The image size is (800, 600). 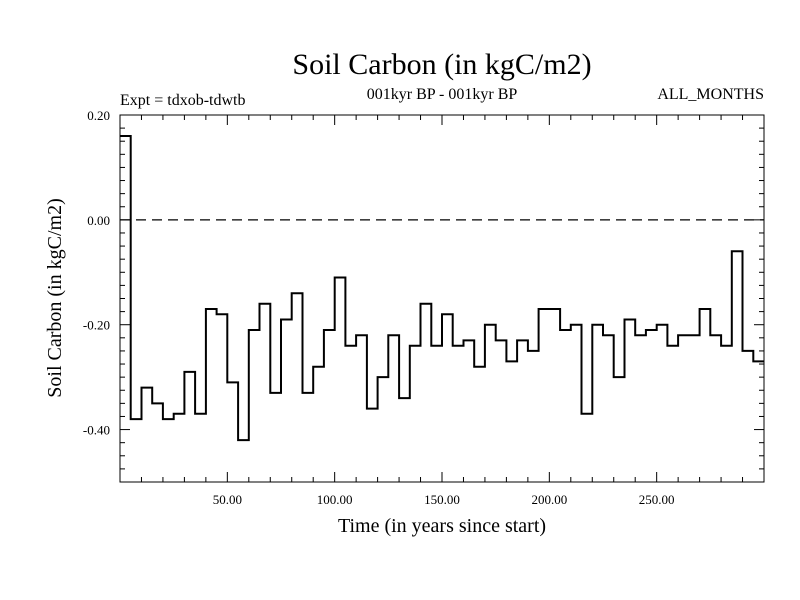 I want to click on experiment-label: Expt = tdxob-tdwtb, so click(x=182, y=100).